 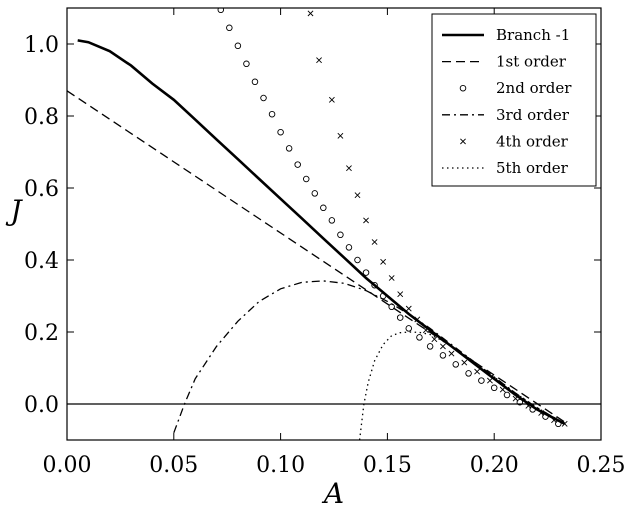 What do you see at coordinates (41, 45) in the screenshot?
I see `y-tick-label: 1.0` at bounding box center [41, 45].